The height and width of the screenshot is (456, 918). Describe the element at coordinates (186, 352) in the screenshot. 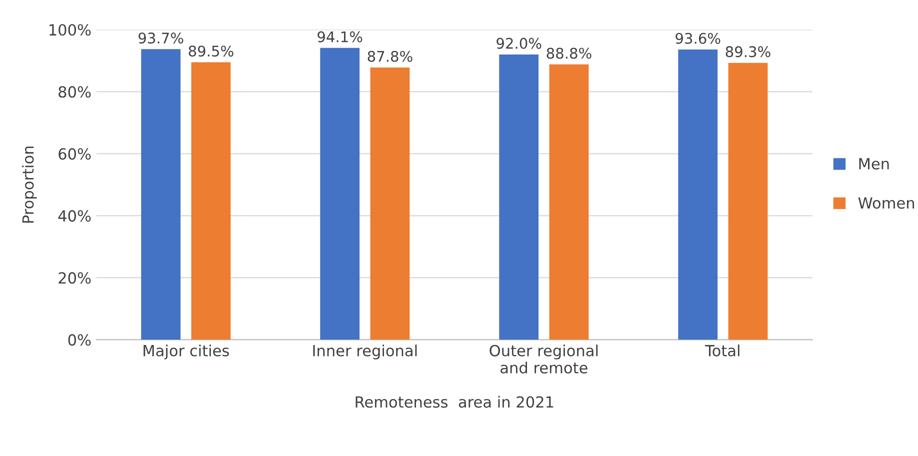

I see `x-tick-label: Major cities` at that location.